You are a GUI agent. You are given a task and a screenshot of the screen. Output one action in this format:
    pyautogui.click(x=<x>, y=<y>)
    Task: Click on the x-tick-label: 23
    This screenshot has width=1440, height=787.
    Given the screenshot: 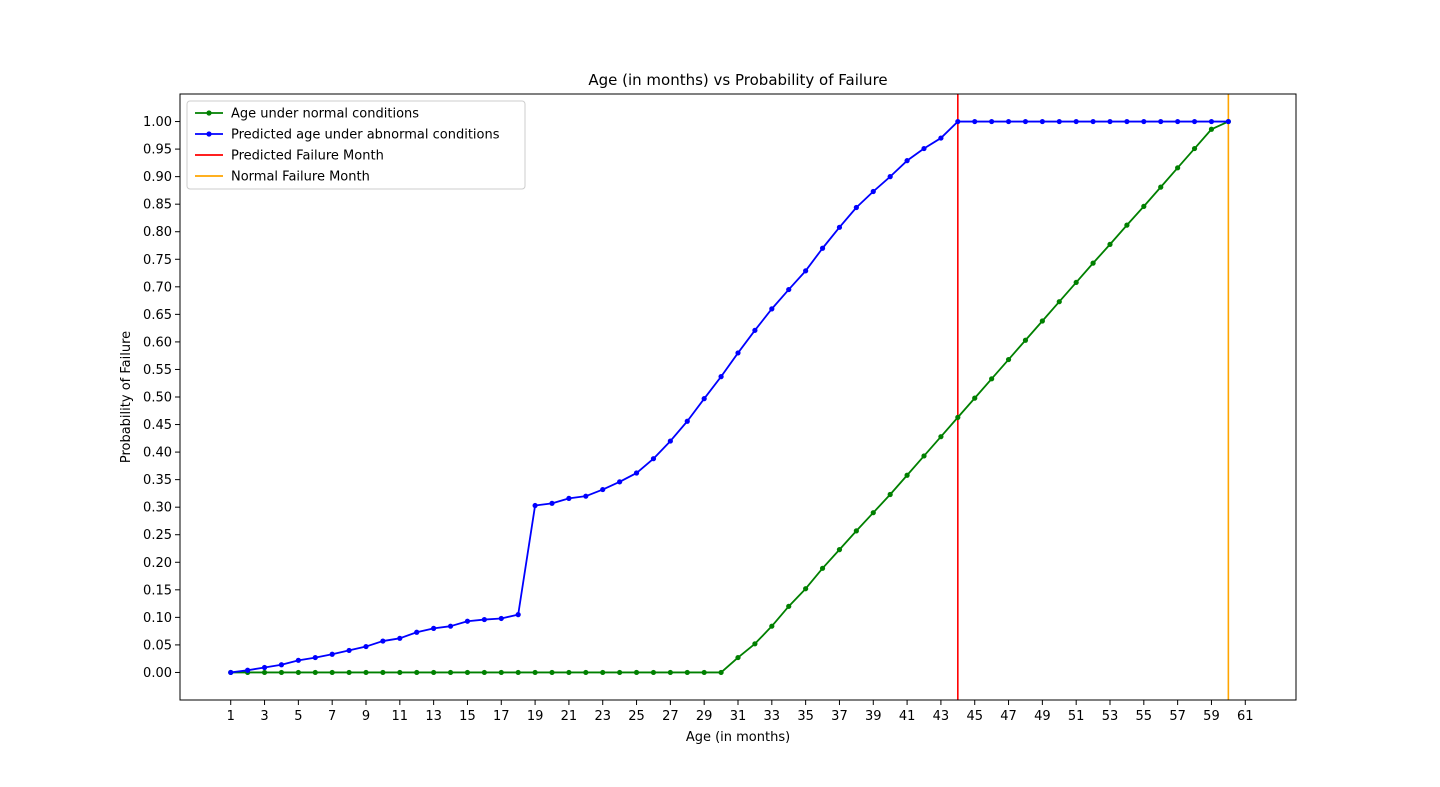 What is the action you would take?
    pyautogui.click(x=602, y=716)
    